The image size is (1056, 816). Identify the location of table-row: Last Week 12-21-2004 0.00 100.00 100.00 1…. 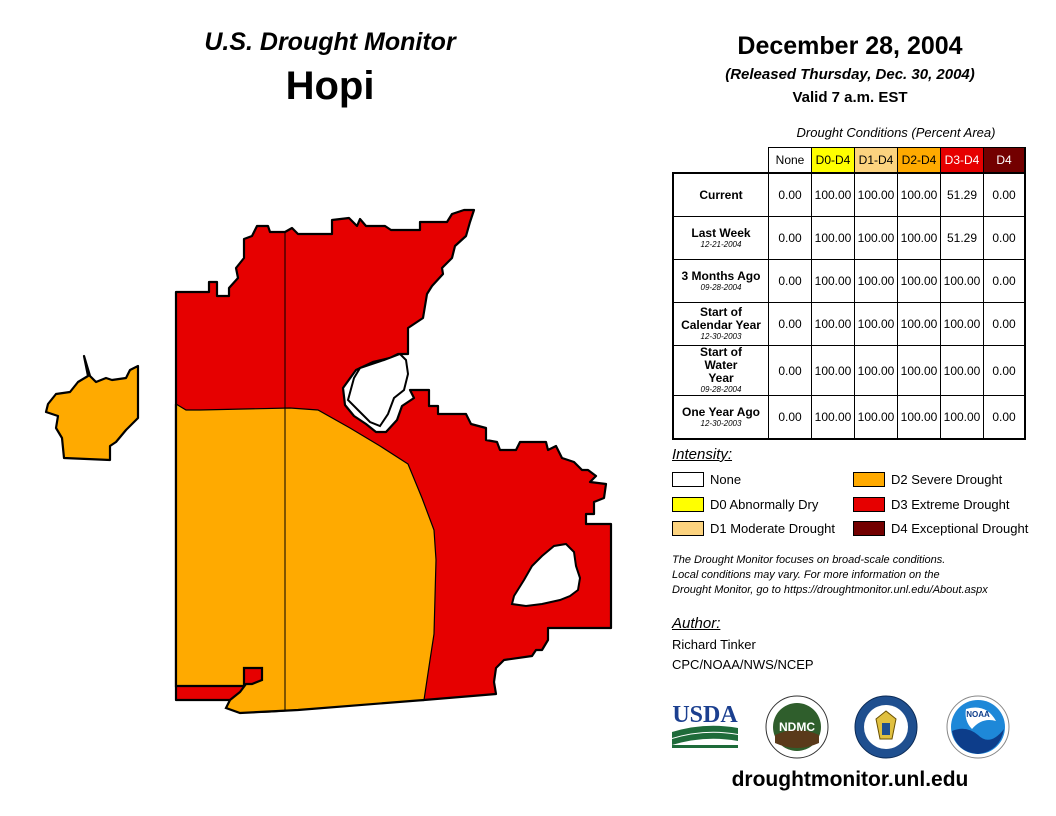
(849, 238).